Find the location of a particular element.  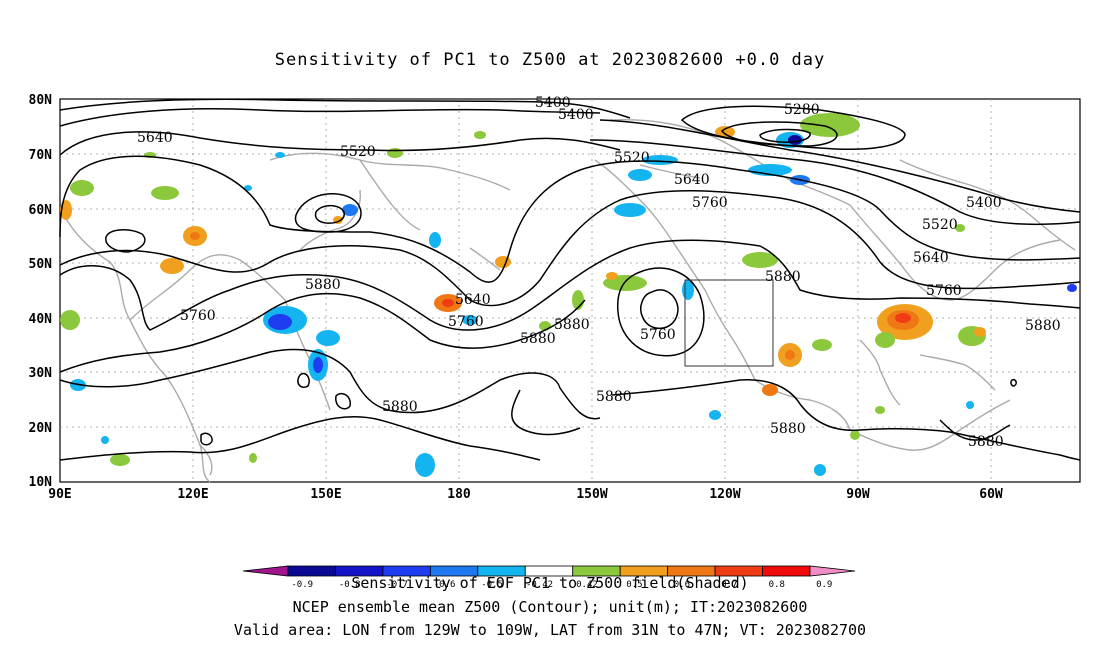

lon-label: 90E is located at coordinates (59, 494).